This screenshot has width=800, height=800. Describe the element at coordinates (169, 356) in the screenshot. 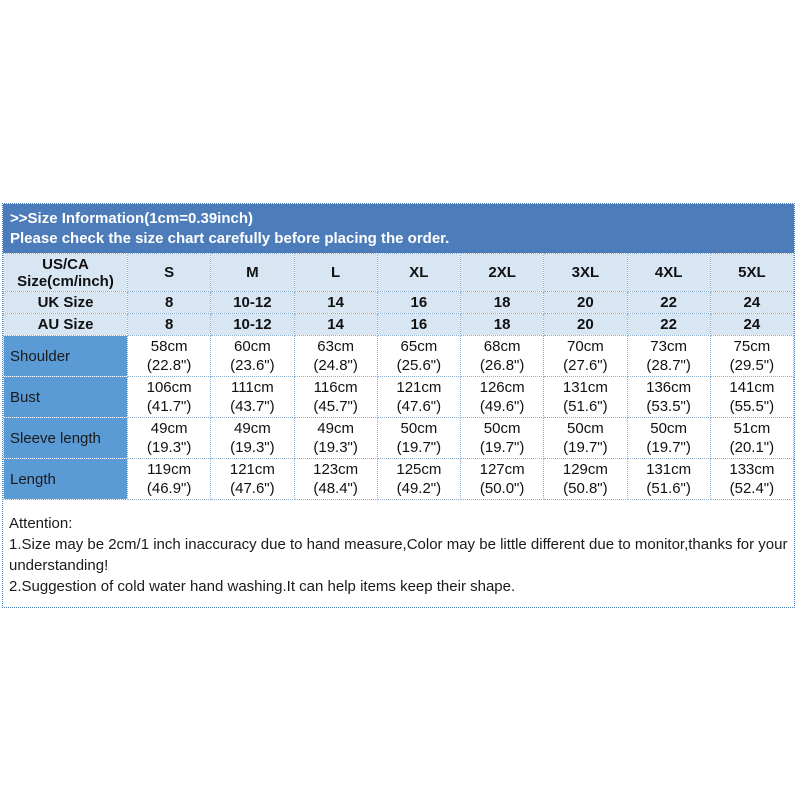

I see `measure-cell: 58cm (22.8")` at that location.